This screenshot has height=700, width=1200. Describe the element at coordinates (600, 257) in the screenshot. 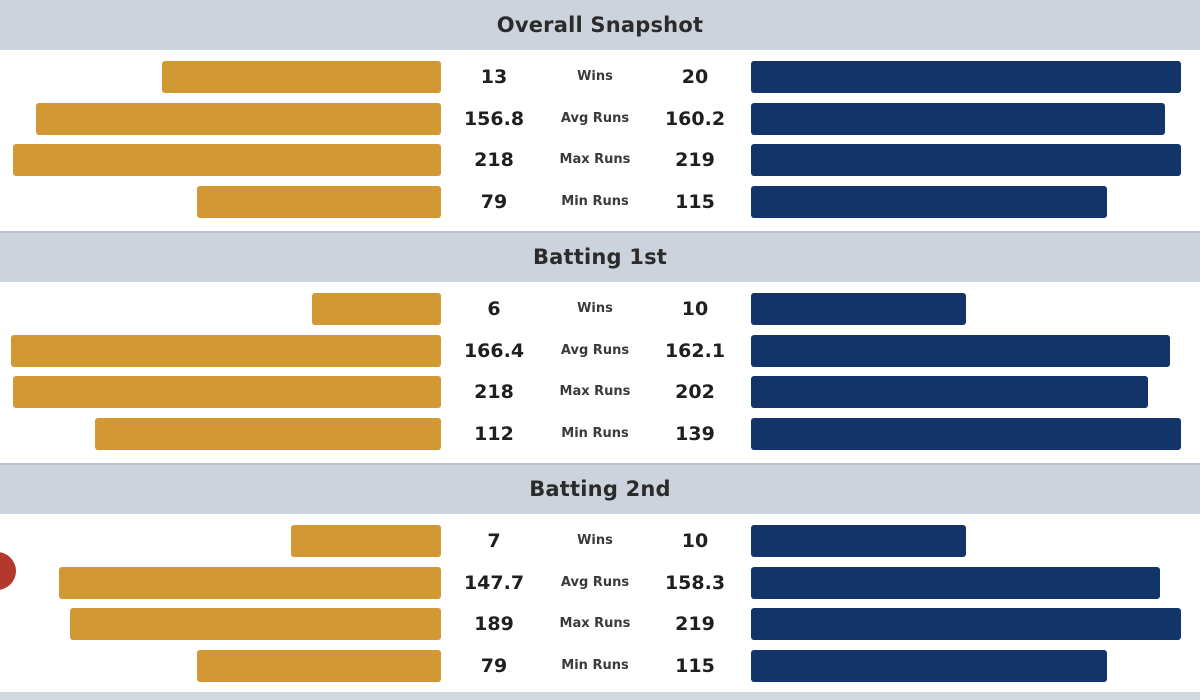

I see `section-title: Batting 1st` at that location.